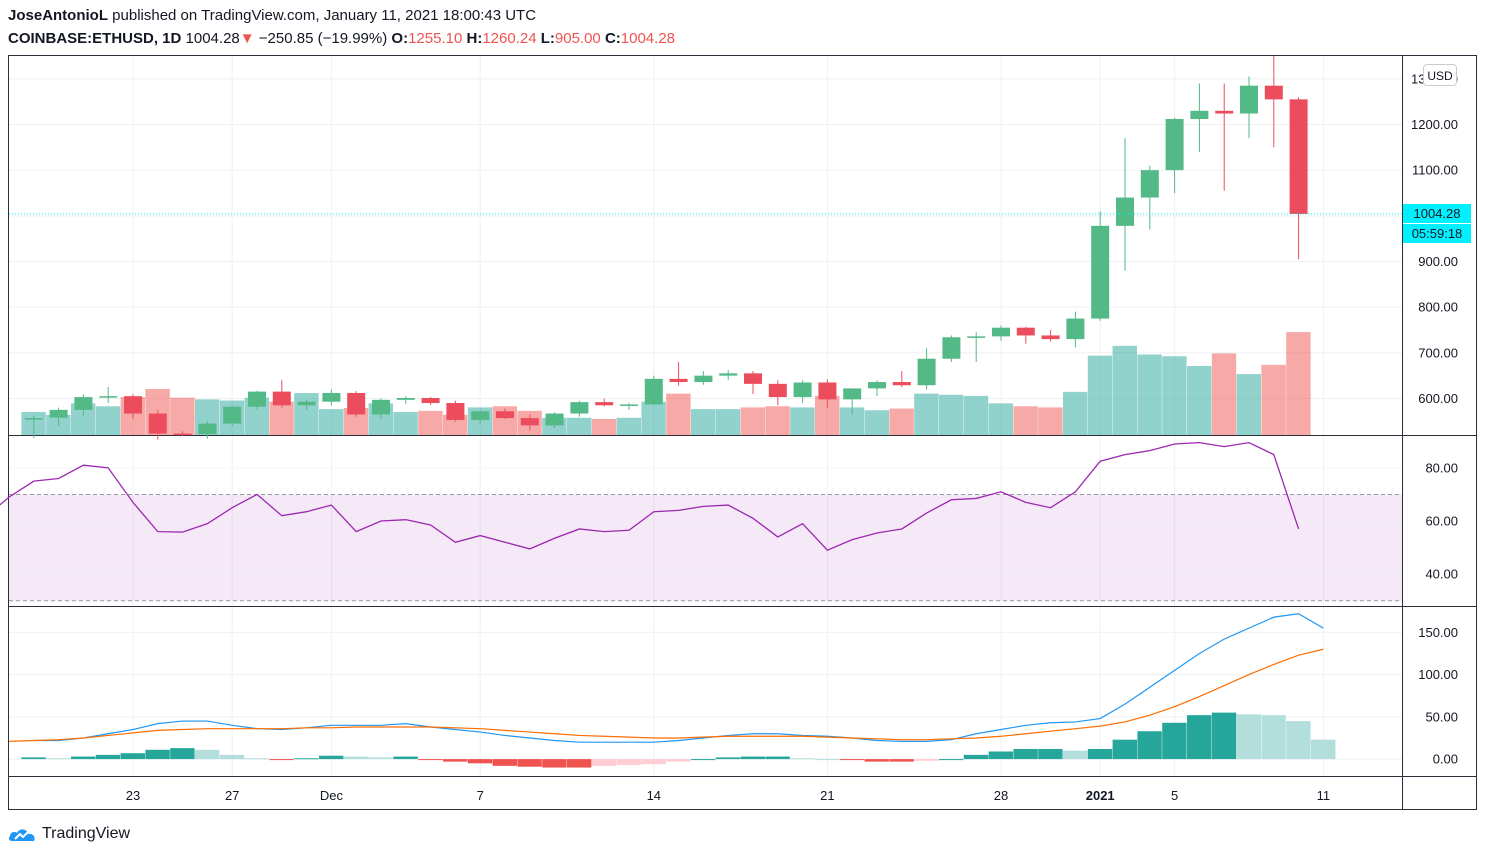 The image size is (1486, 857). Describe the element at coordinates (1174, 795) in the screenshot. I see `time-tick-label: 5` at that location.